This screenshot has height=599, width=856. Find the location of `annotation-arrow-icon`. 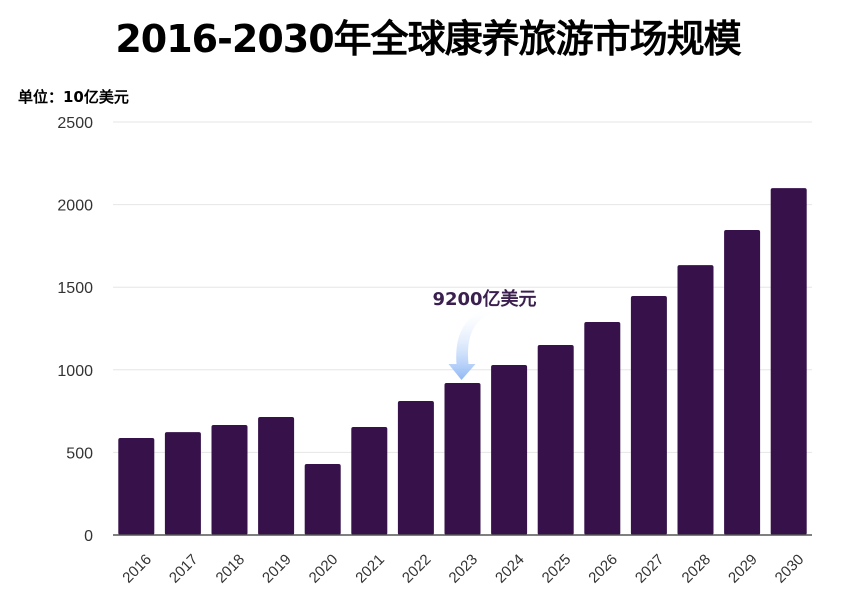

annotation-arrow-icon is located at coordinates (470, 345).